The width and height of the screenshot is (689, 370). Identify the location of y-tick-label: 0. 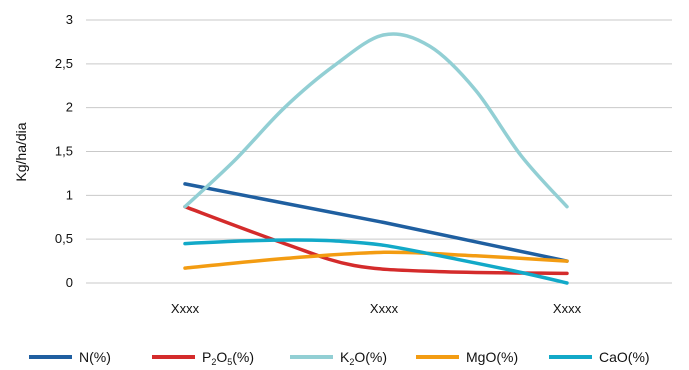
(69, 282).